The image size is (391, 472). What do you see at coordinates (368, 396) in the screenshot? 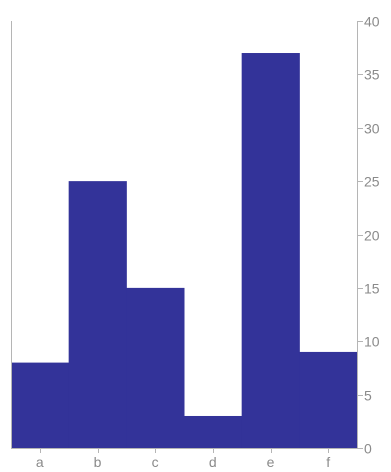
I see `y-tick-label: 5` at bounding box center [368, 396].